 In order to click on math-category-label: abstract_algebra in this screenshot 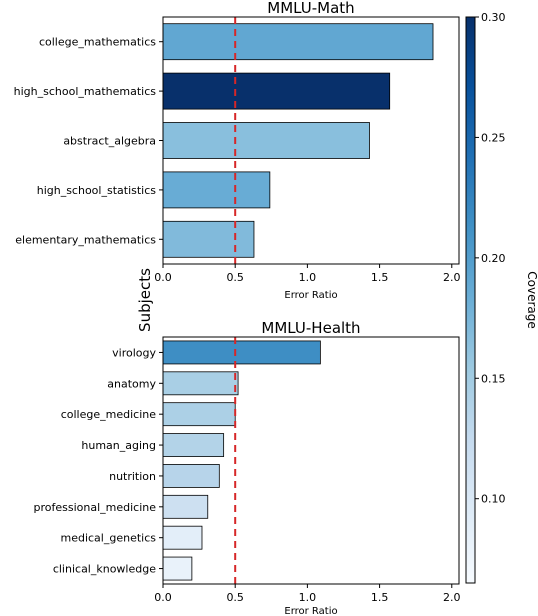, I will do `click(109, 141)`.